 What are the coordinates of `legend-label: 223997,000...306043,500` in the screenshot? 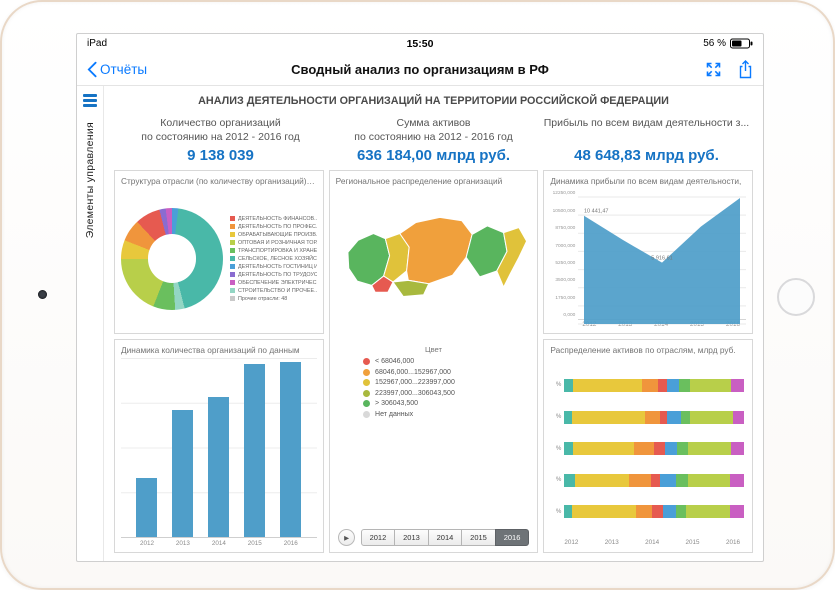 It's located at (415, 393).